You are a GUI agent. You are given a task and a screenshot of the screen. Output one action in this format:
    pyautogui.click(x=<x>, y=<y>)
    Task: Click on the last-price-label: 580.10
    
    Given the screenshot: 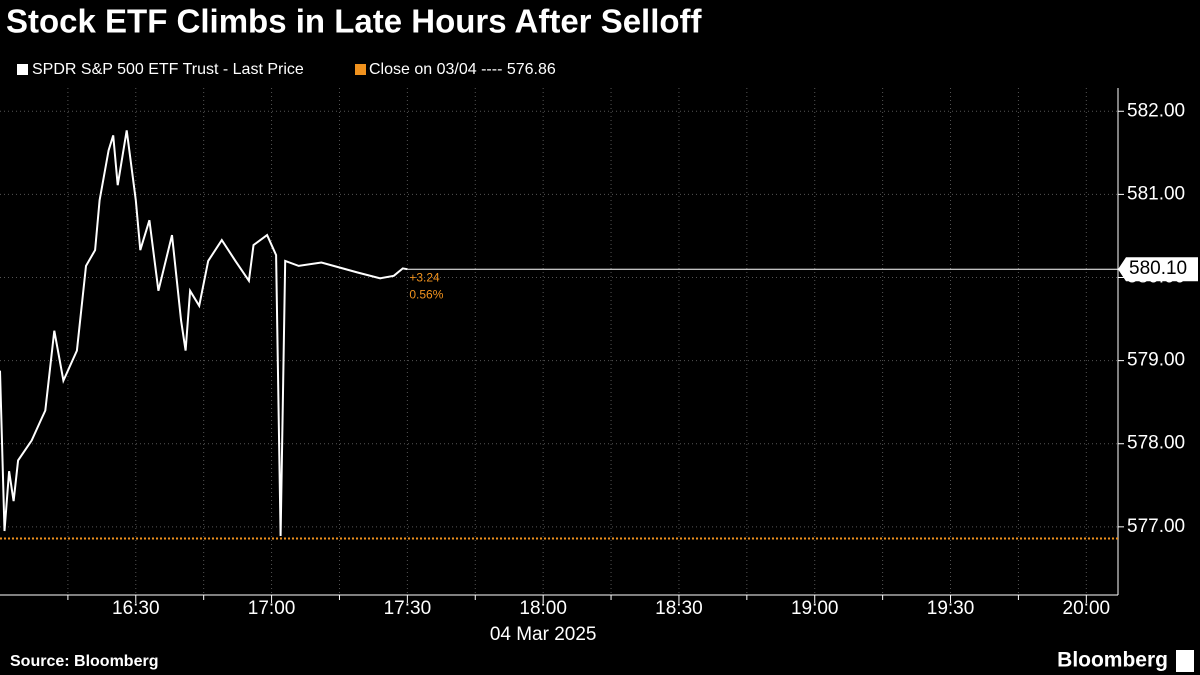 What is the action you would take?
    pyautogui.click(x=1158, y=268)
    